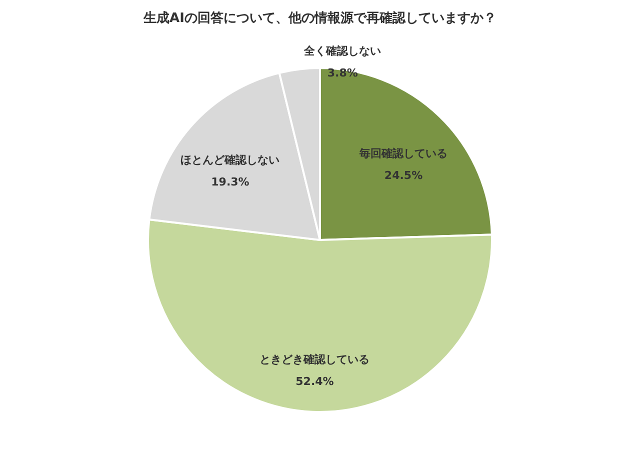 The image size is (640, 453). Describe the element at coordinates (403, 153) in the screenshot. I see `slice-label: 毎回確認している` at that location.